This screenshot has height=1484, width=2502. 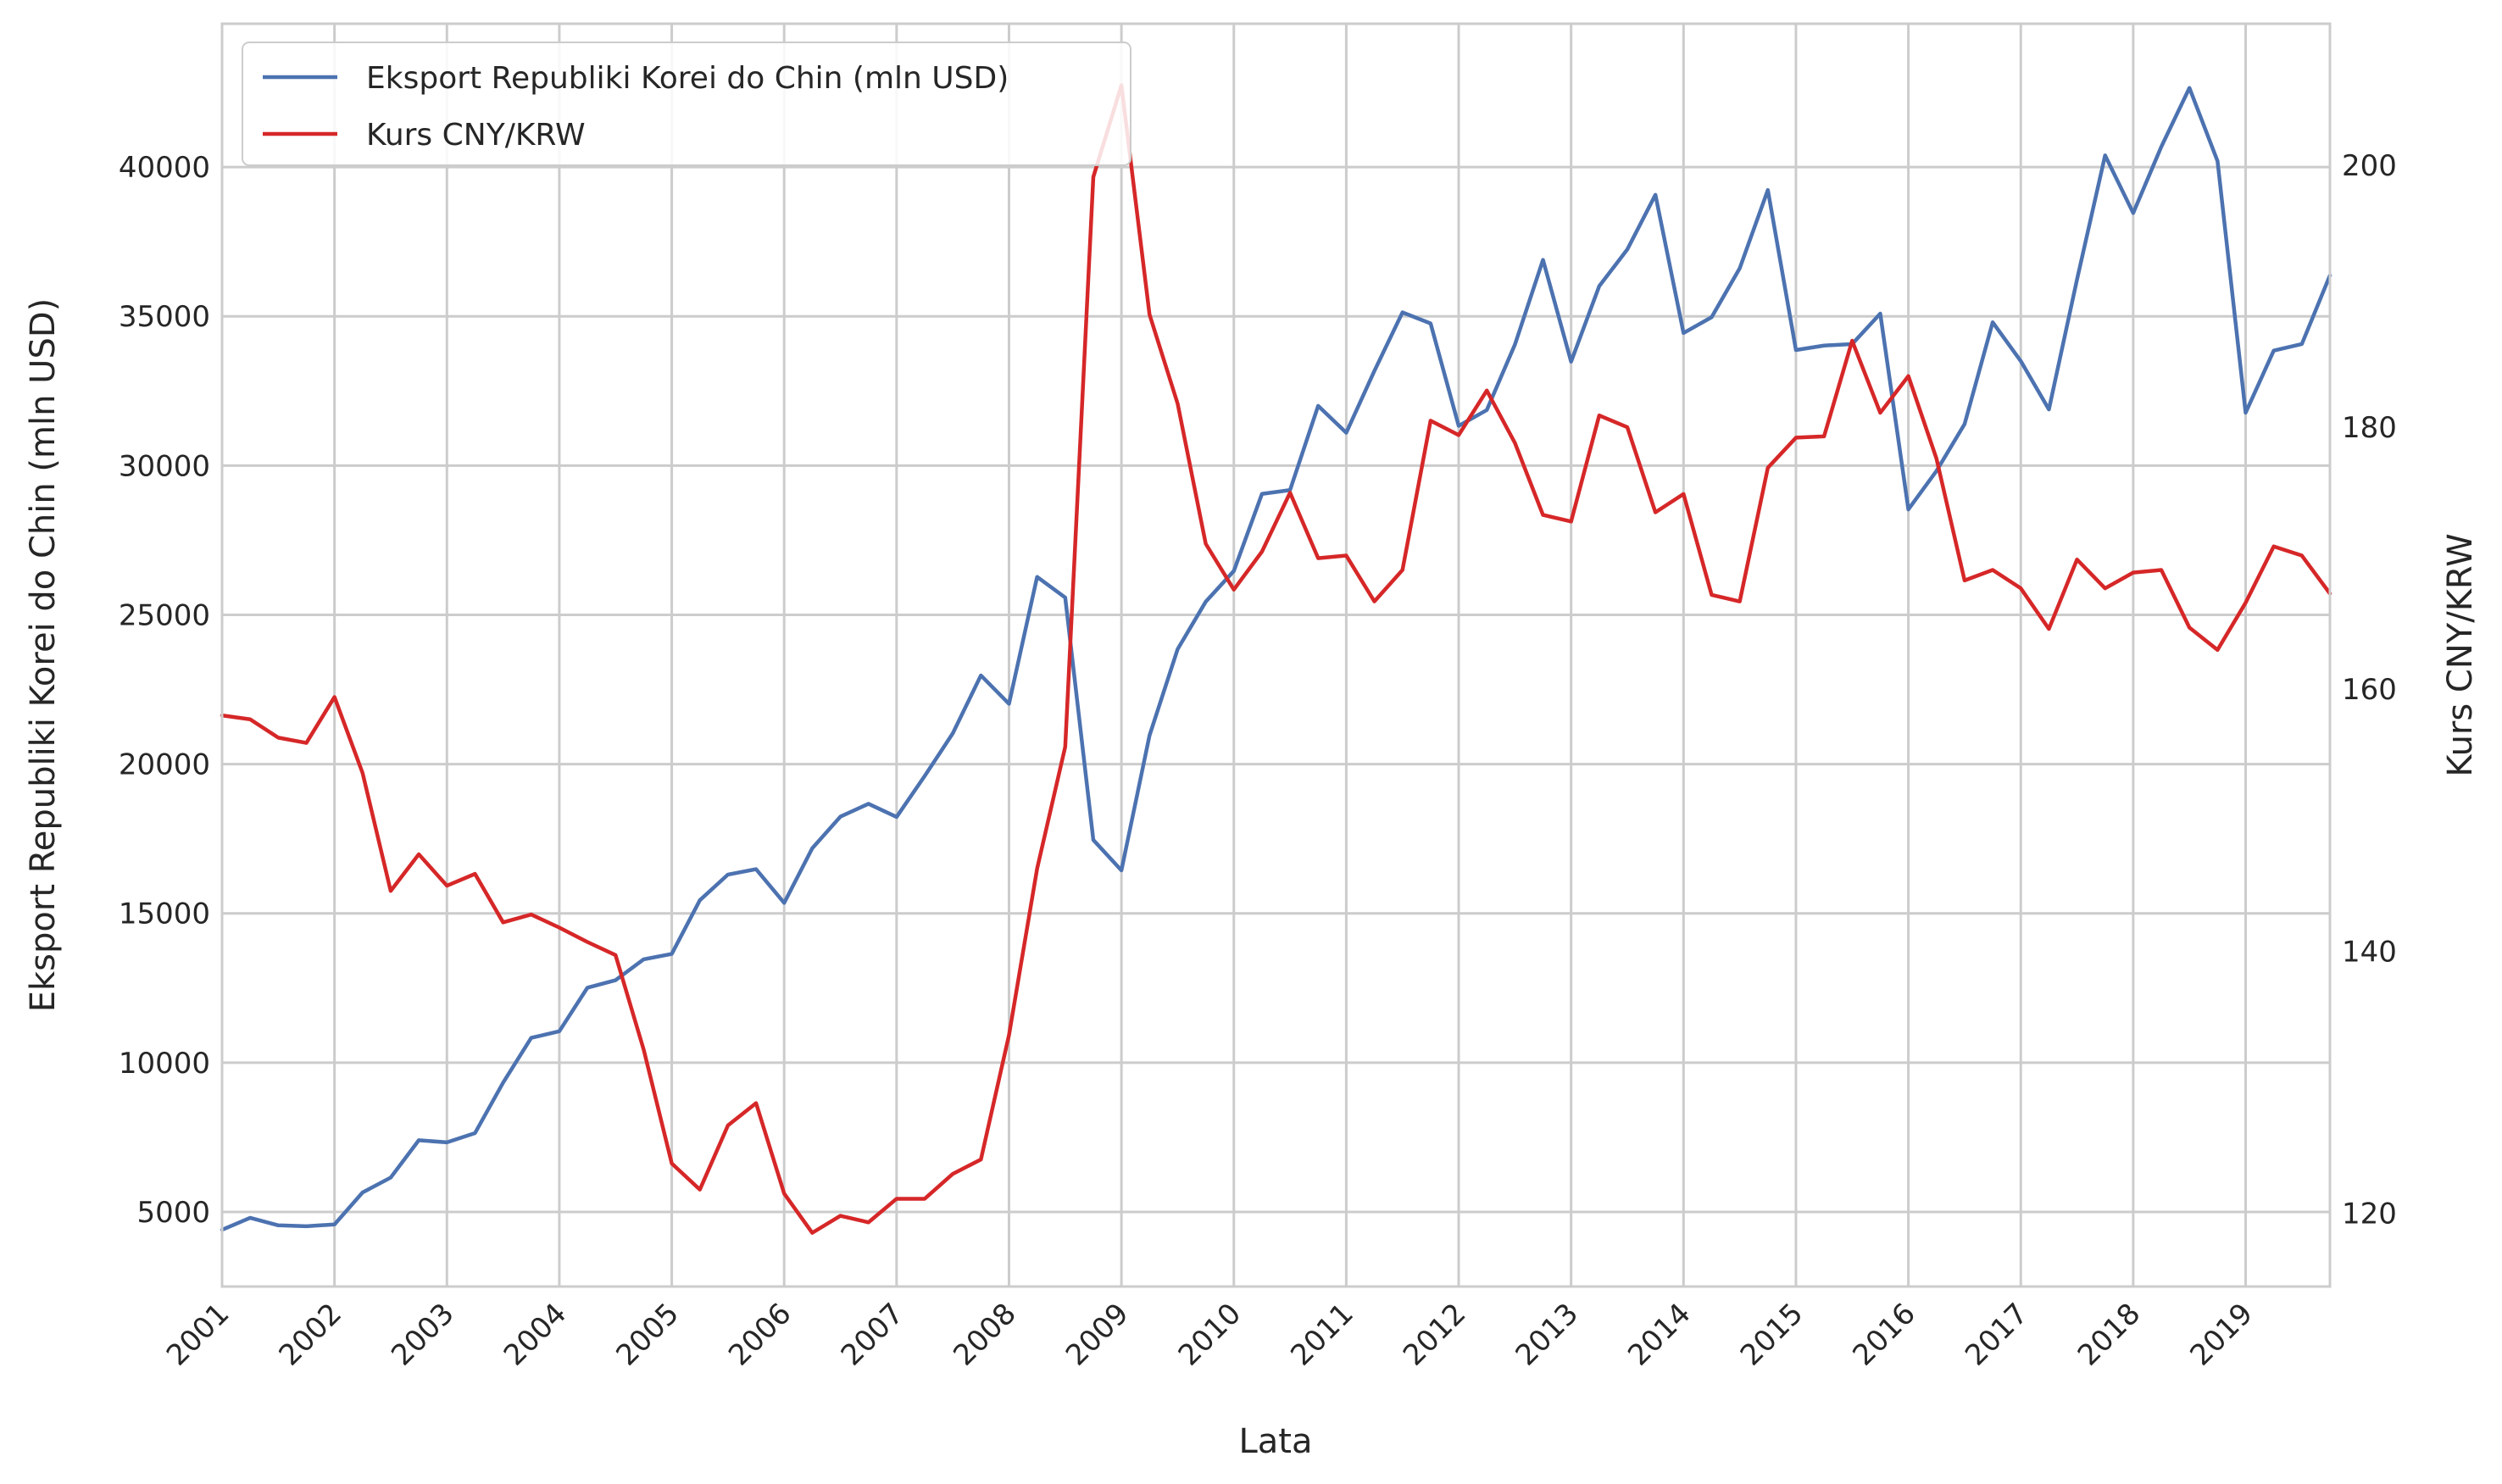 What do you see at coordinates (164, 1064) in the screenshot?
I see `left-tick-label: 10000` at bounding box center [164, 1064].